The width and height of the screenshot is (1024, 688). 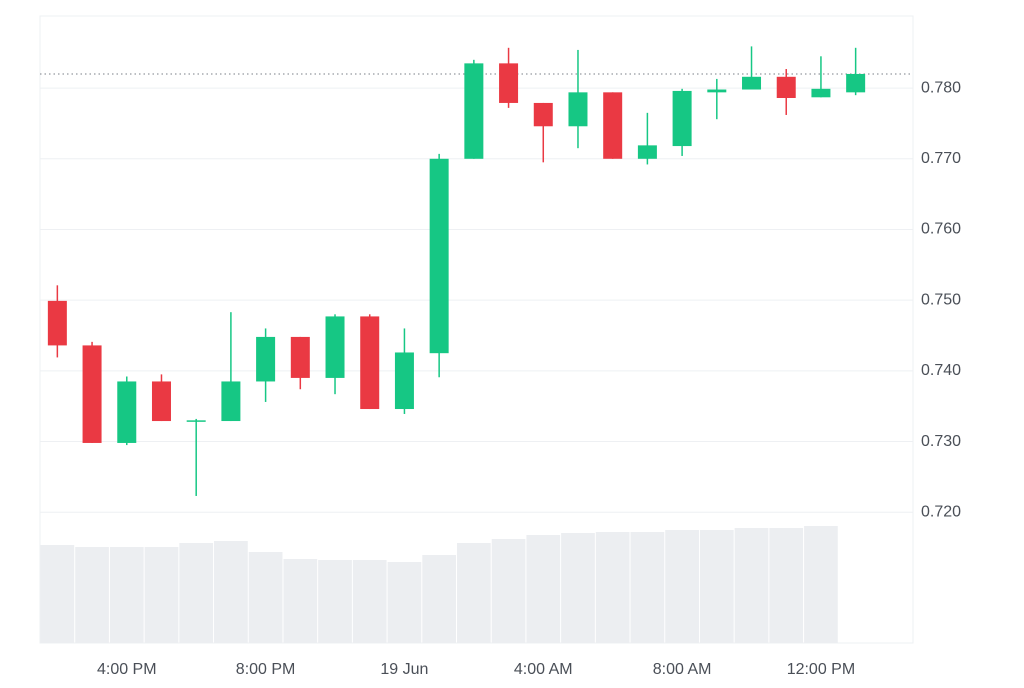 What do you see at coordinates (941, 158) in the screenshot?
I see `y-tick-label: 0.770` at bounding box center [941, 158].